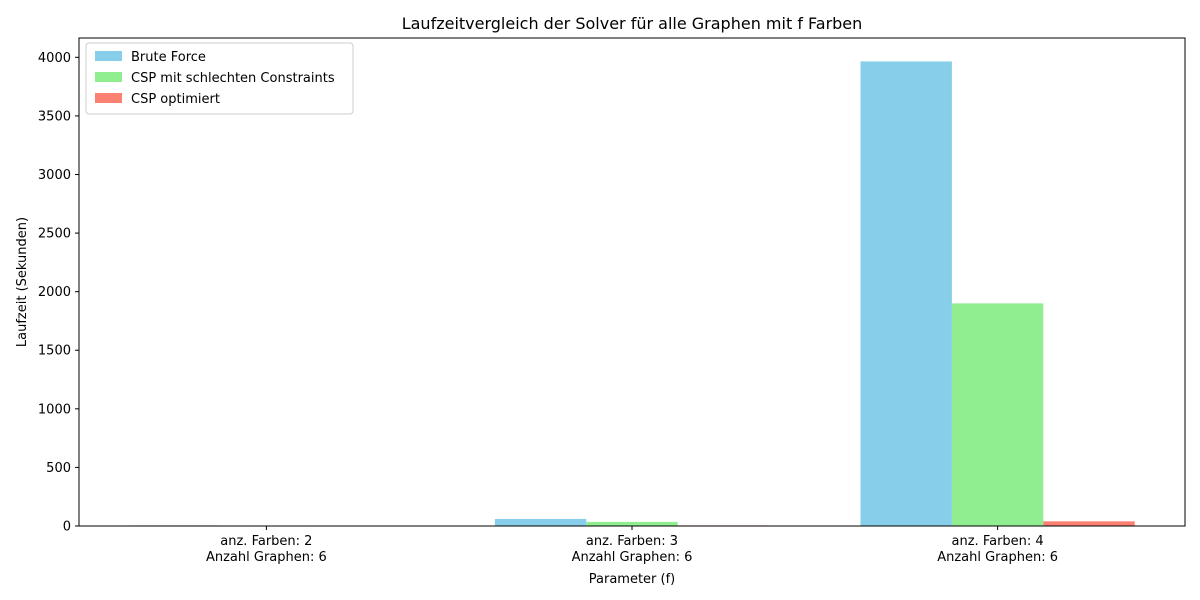 The image size is (1200, 600). Describe the element at coordinates (997, 557) in the screenshot. I see `x-tick-label-2-1: Anzahl Graphen: 6` at that location.